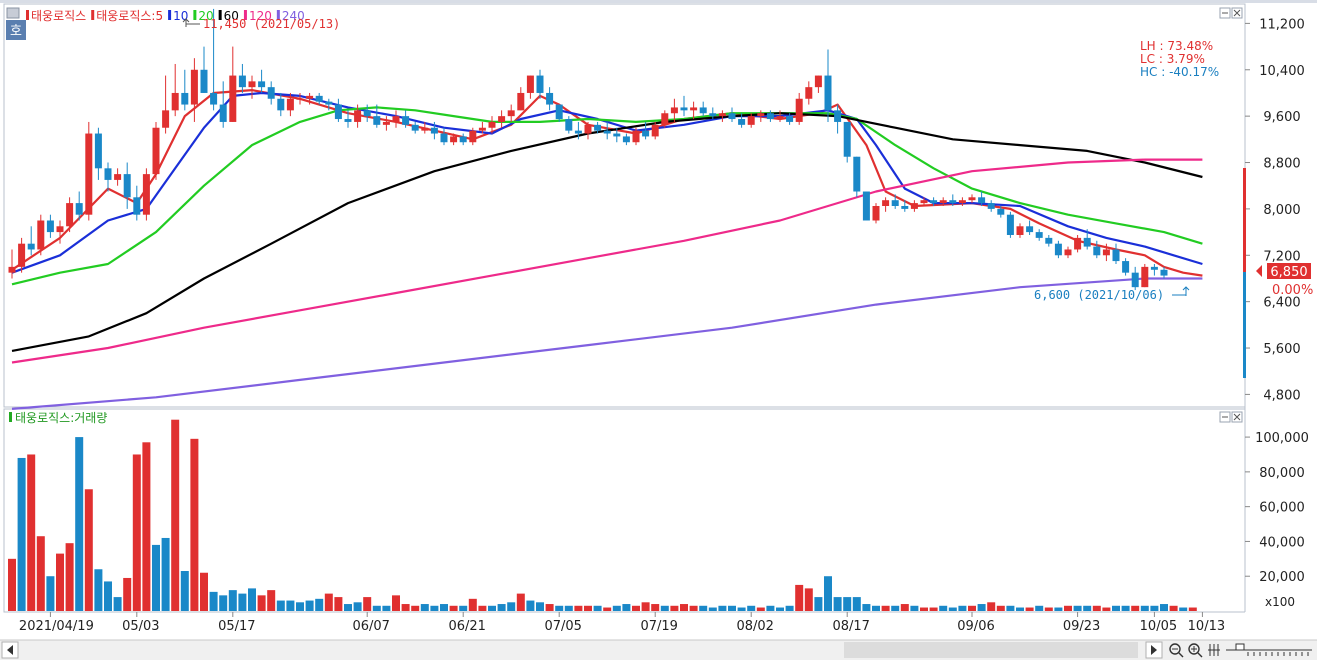 This screenshot has width=1317, height=664. What do you see at coordinates (16, 30) in the screenshot?
I see `hoga-button` at bounding box center [16, 30].